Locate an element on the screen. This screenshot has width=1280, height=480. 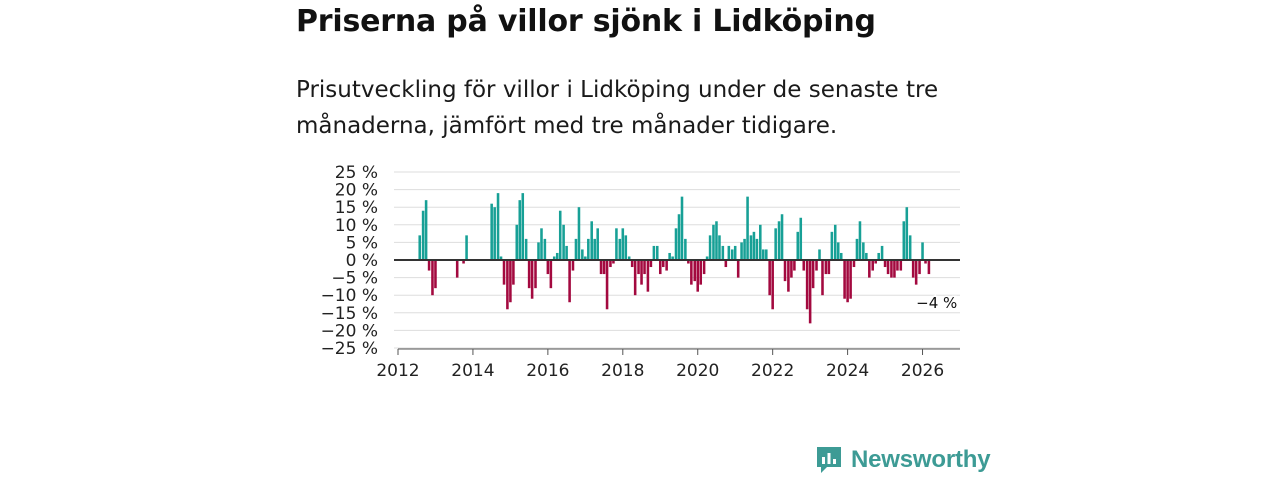
x-tick-label: 2020 is located at coordinates (697, 371).